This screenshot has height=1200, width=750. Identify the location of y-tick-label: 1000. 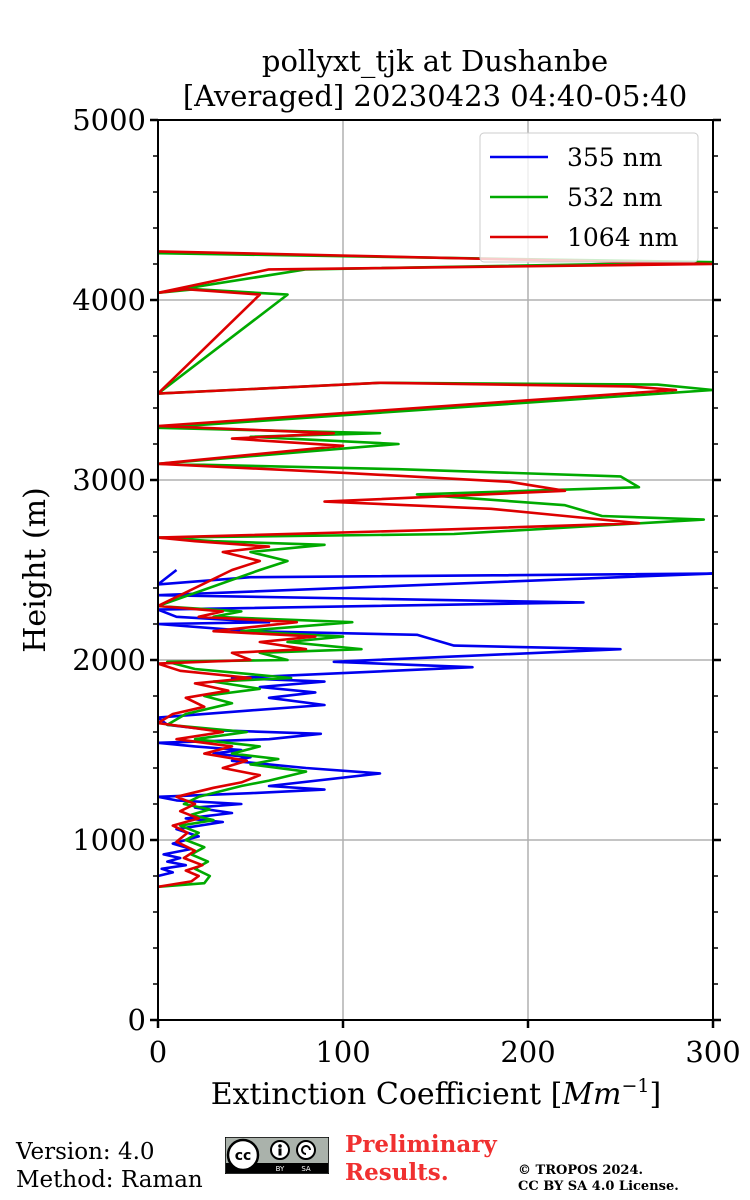
(109, 840).